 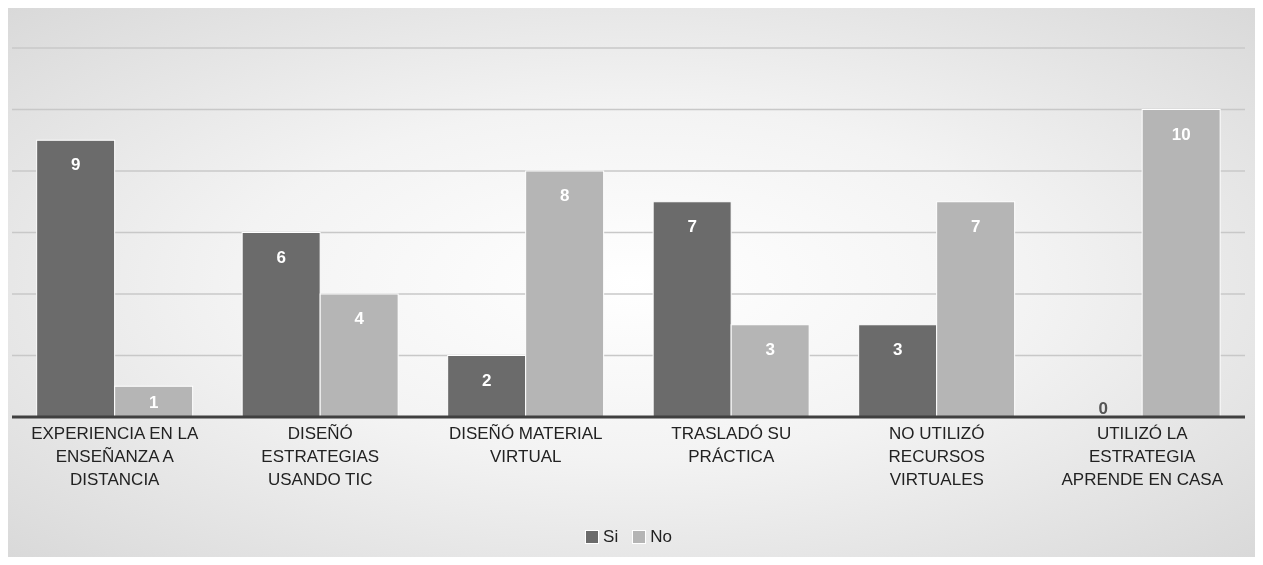 I want to click on x-tick-label: DISEÑÓ ESTRATEGIAS USANDO TIC, so click(x=320, y=456).